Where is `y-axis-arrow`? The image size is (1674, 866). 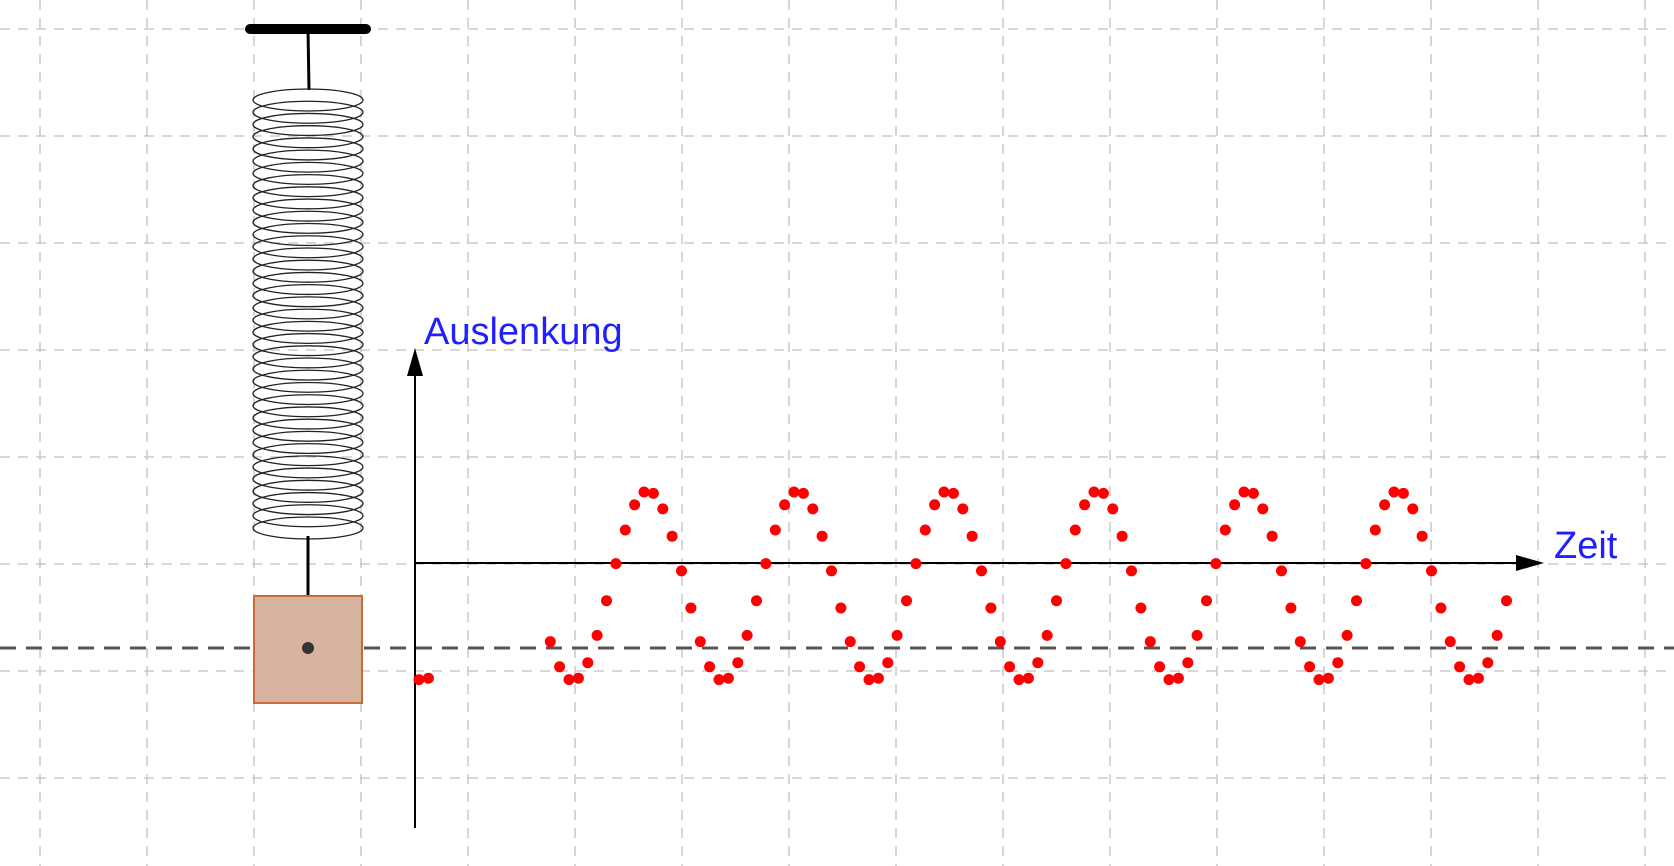 y-axis-arrow is located at coordinates (415, 362).